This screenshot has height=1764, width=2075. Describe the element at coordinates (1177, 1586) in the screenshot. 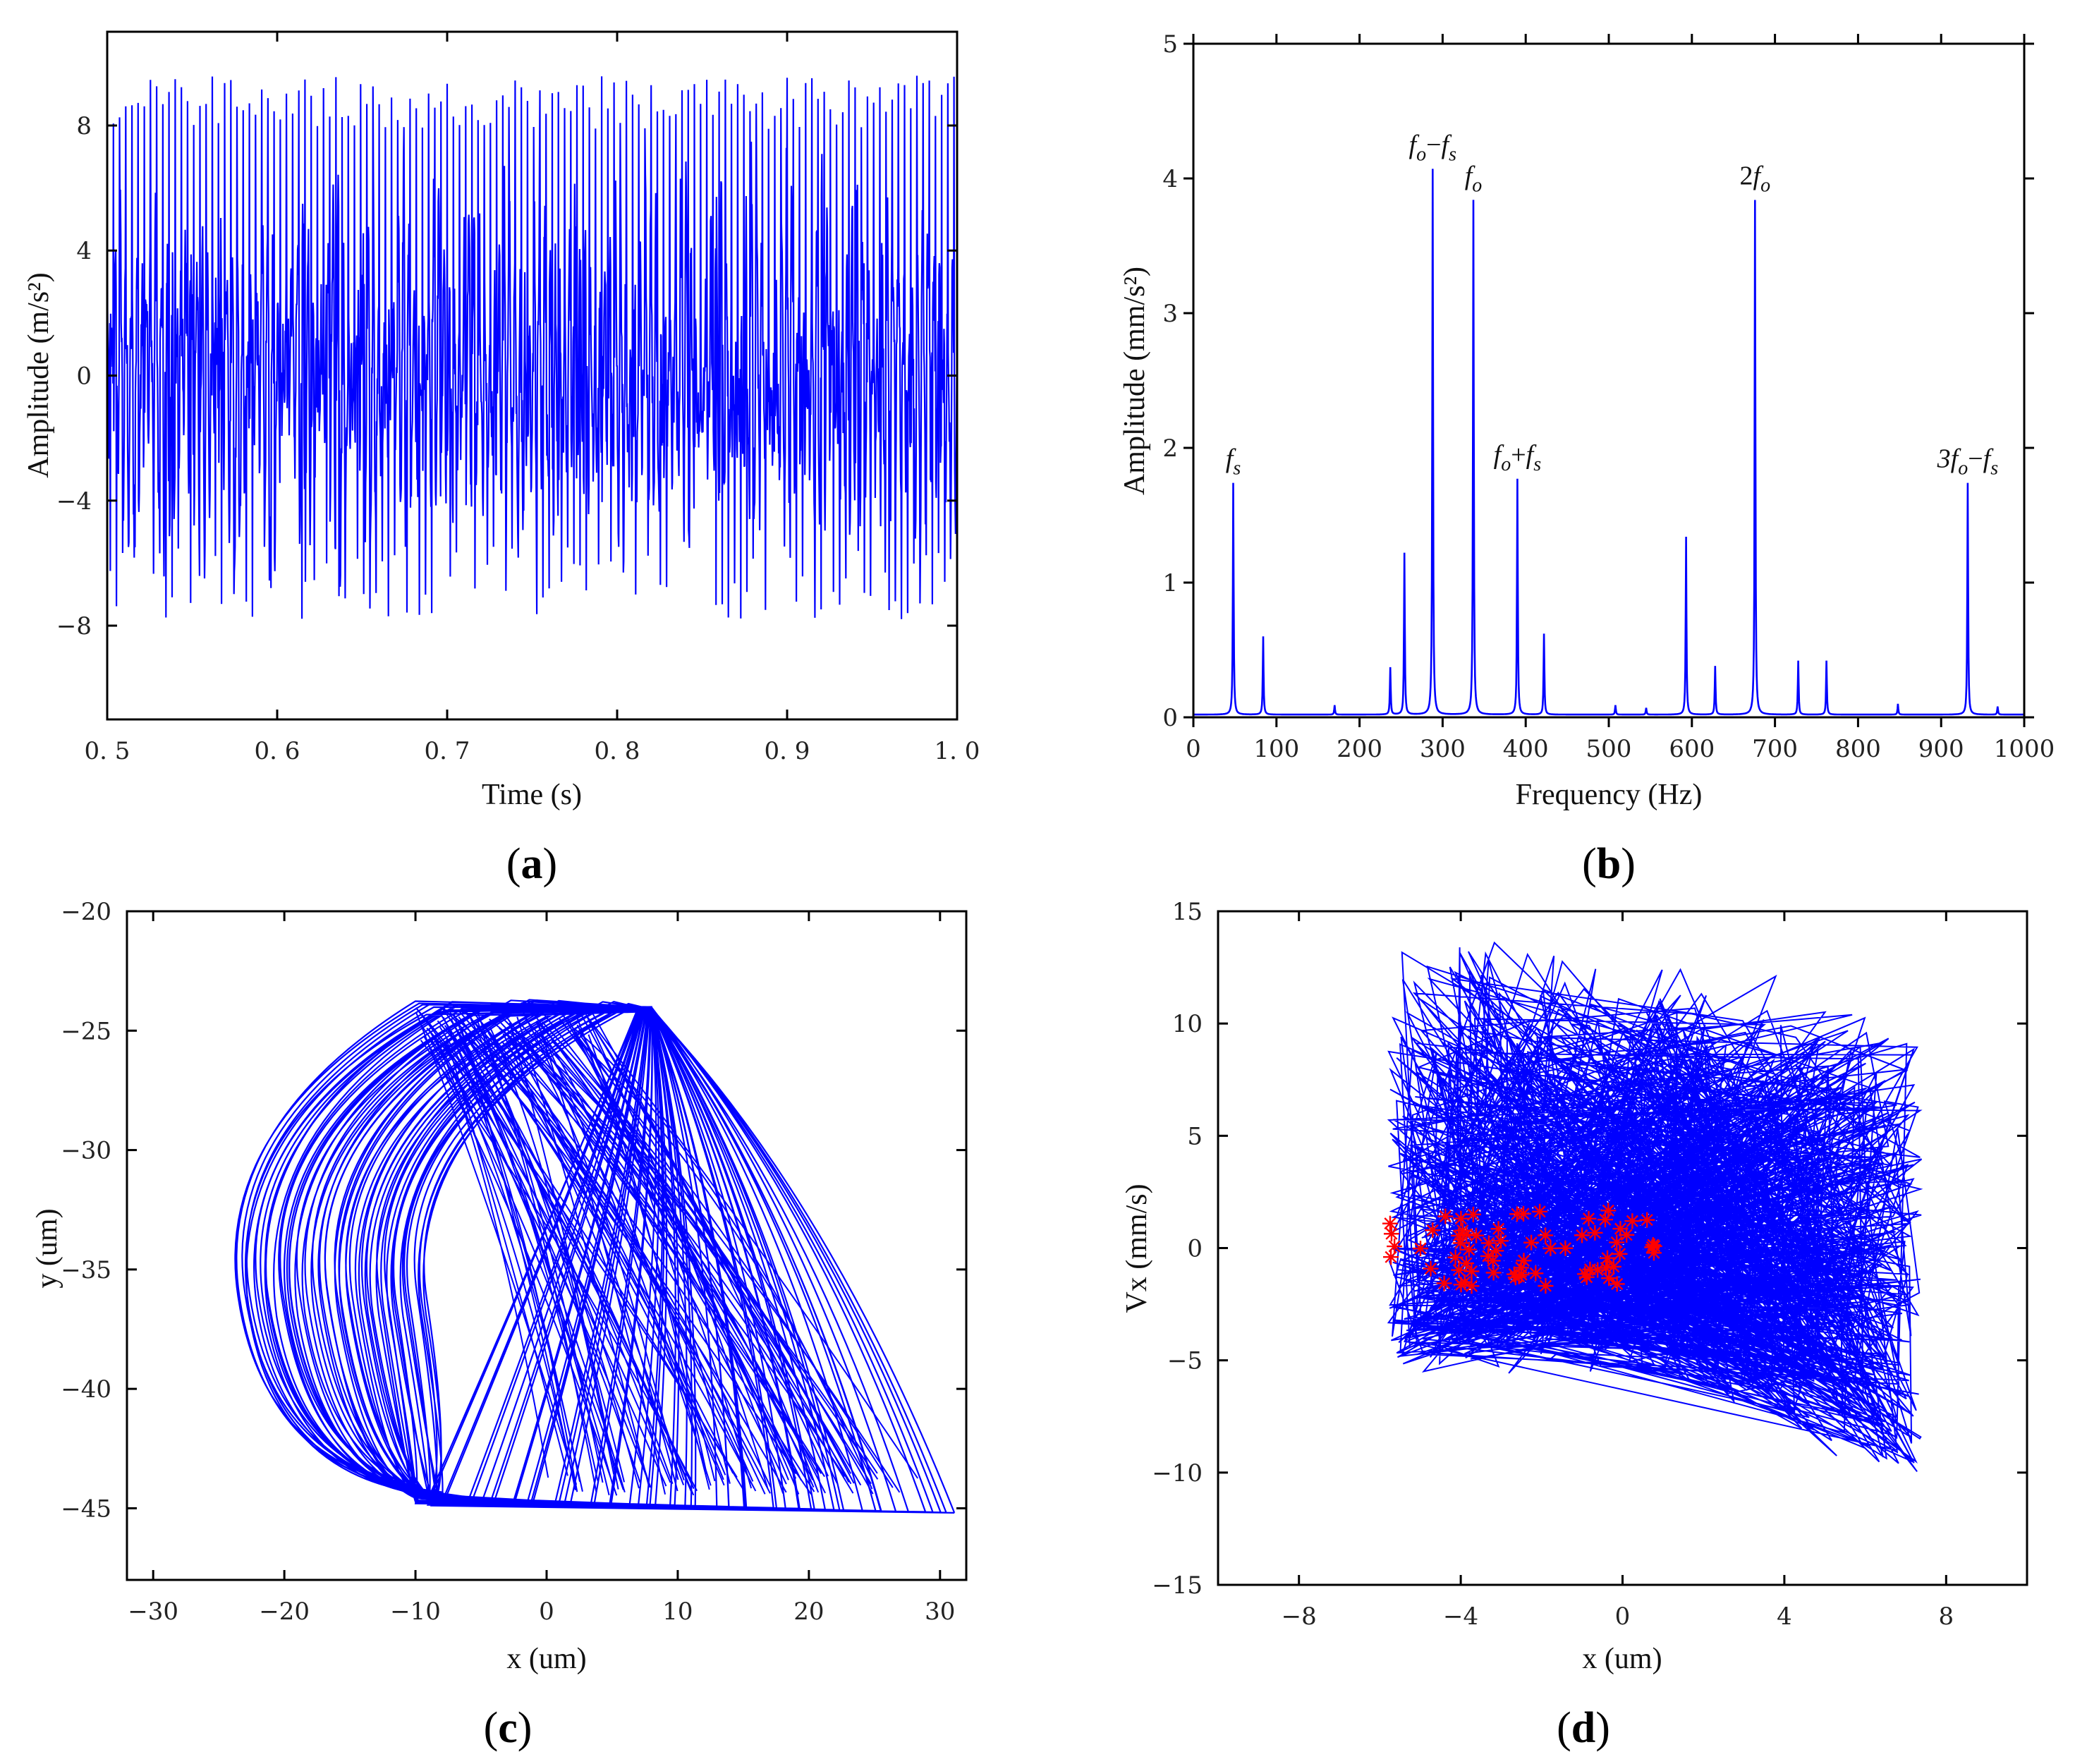

I see `y-tick-label: −15` at that location.